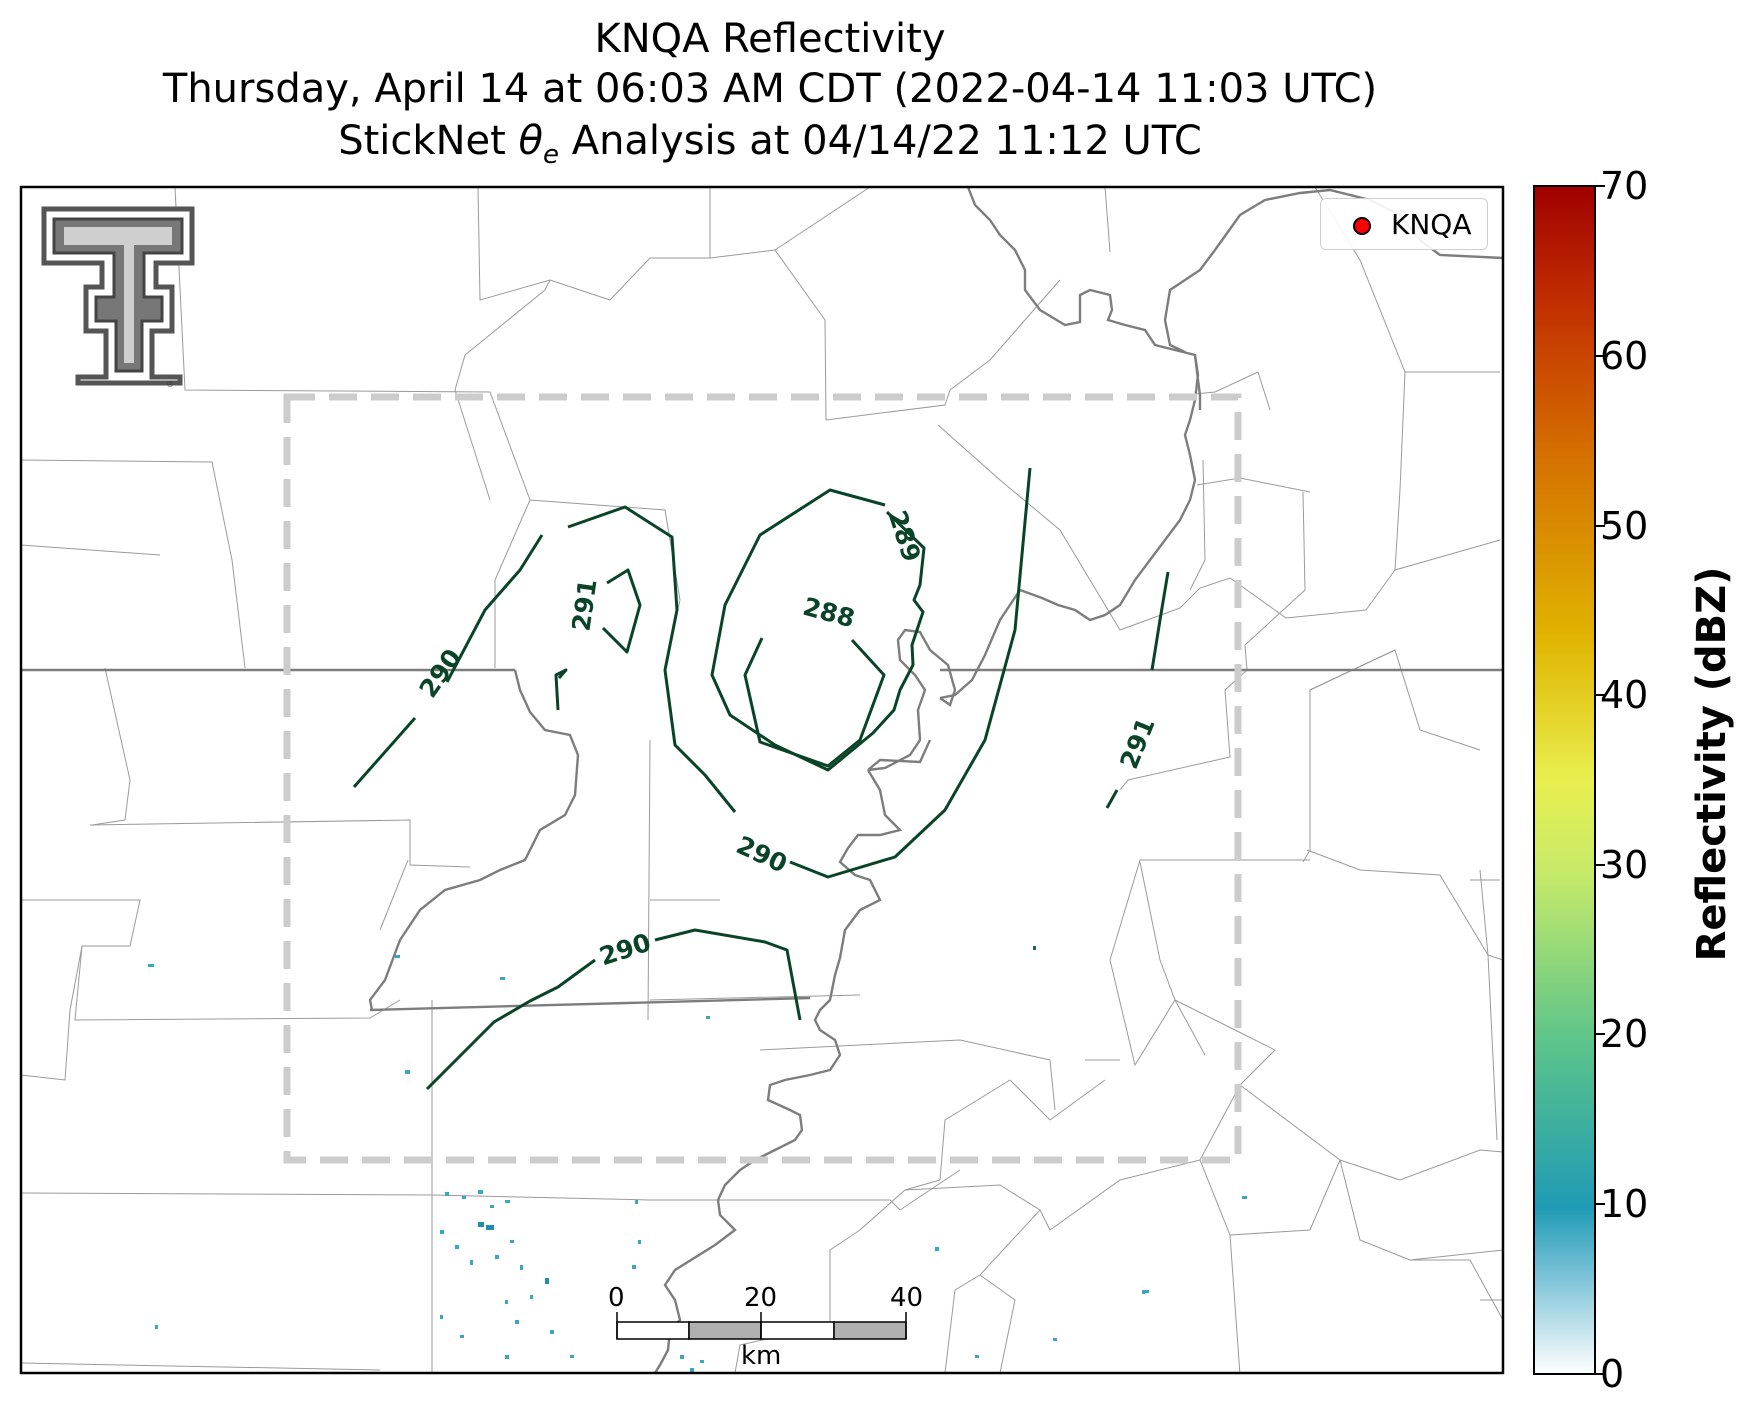 This screenshot has height=1411, width=1738. Describe the element at coordinates (762, 854) in the screenshot. I see `contour-label-290-a: 290` at that location.